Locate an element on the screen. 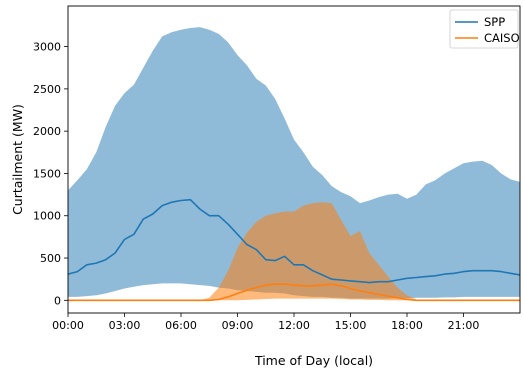  y-tick-label: 500 is located at coordinates (50, 258).